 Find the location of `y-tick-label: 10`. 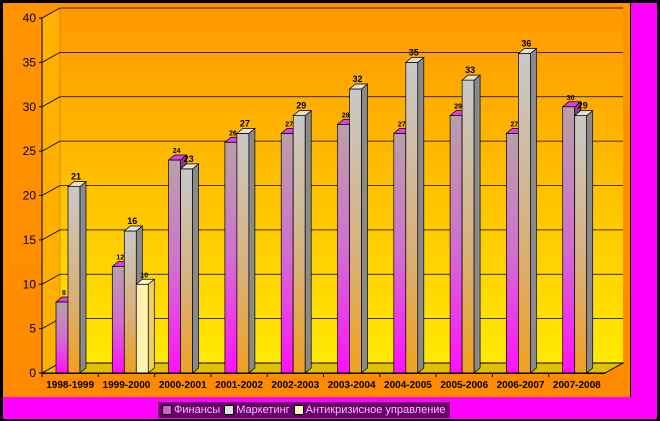

y-tick-label: 10 is located at coordinates (30, 284).